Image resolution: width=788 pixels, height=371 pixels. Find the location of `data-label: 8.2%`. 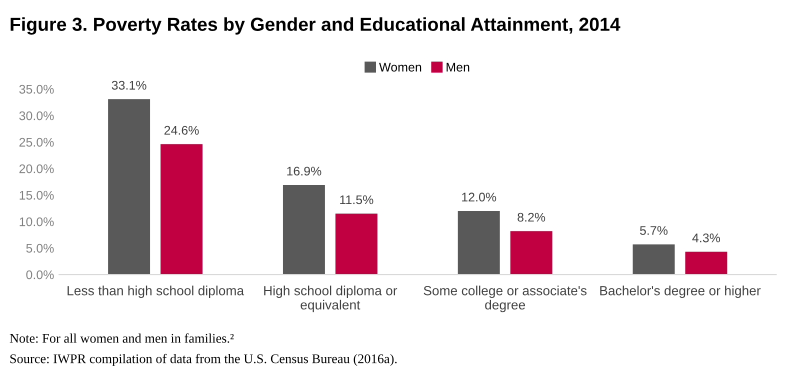

data-label: 8.2% is located at coordinates (532, 217).